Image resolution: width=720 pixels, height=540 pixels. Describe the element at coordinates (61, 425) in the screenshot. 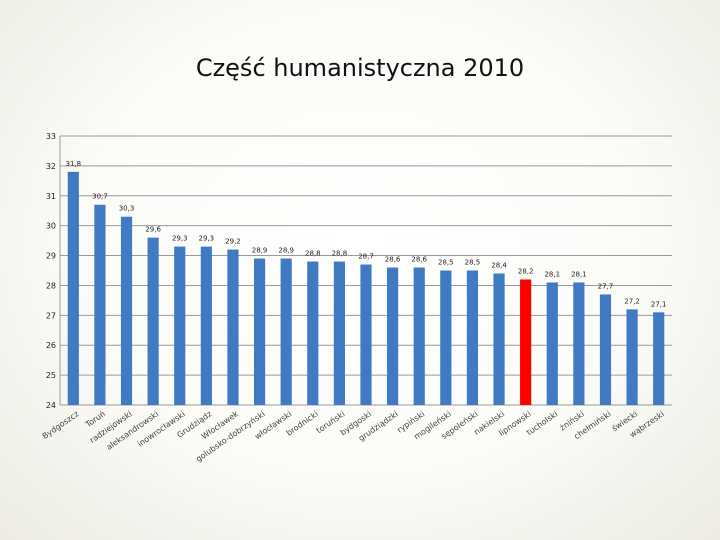

I see `category-label: Bydgoszcz` at that location.